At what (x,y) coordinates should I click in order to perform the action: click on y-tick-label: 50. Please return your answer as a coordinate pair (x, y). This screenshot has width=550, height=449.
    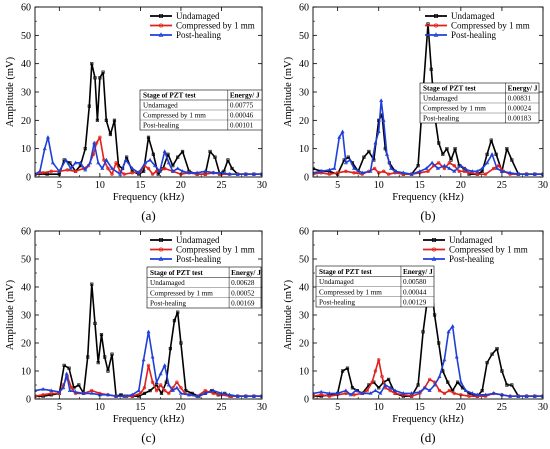
    Looking at the image, I should click on (26, 260).